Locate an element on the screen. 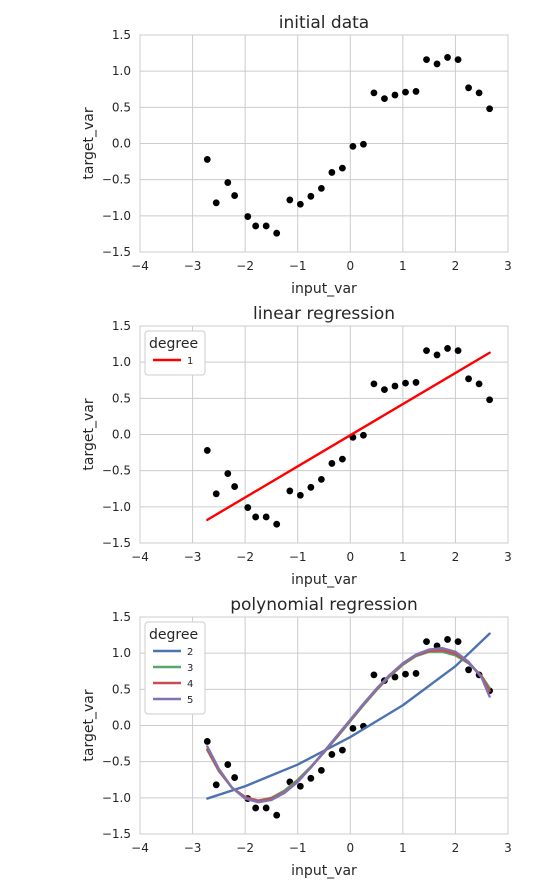 The width and height of the screenshot is (546, 890). chart-title: linear regression is located at coordinates (324, 314).